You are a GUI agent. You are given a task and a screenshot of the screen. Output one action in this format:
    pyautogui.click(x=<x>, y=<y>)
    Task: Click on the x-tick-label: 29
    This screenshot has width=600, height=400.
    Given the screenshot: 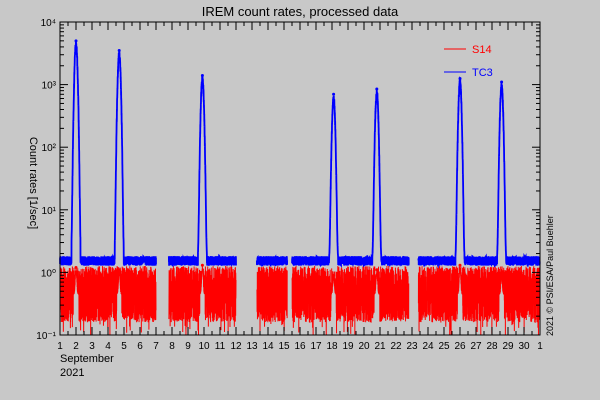 What is the action you would take?
    pyautogui.click(x=508, y=346)
    